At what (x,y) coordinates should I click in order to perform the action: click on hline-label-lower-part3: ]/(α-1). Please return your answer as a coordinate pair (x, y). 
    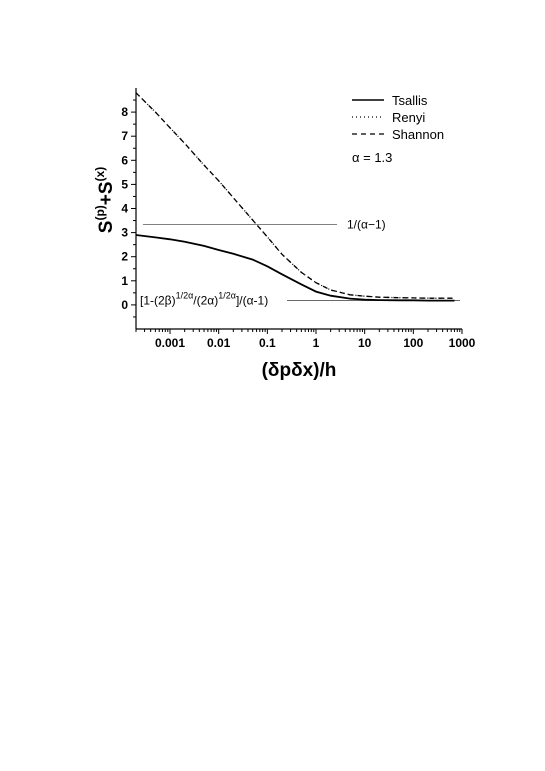
    Looking at the image, I should click on (252, 301).